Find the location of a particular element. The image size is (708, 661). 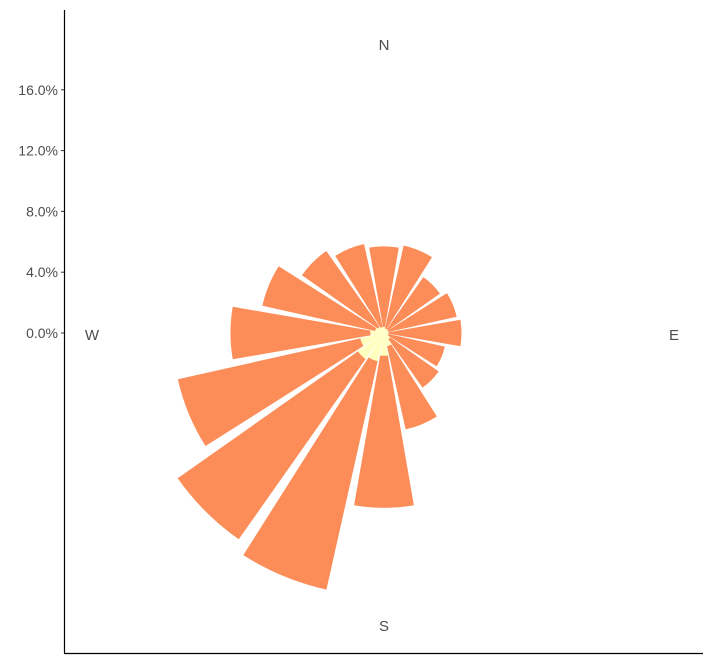

compass-label-east: E is located at coordinates (674, 335).